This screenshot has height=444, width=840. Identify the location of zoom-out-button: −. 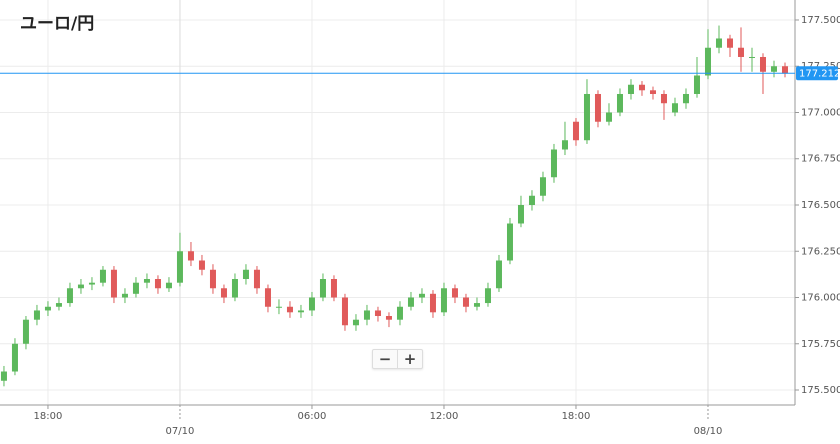
(385, 359).